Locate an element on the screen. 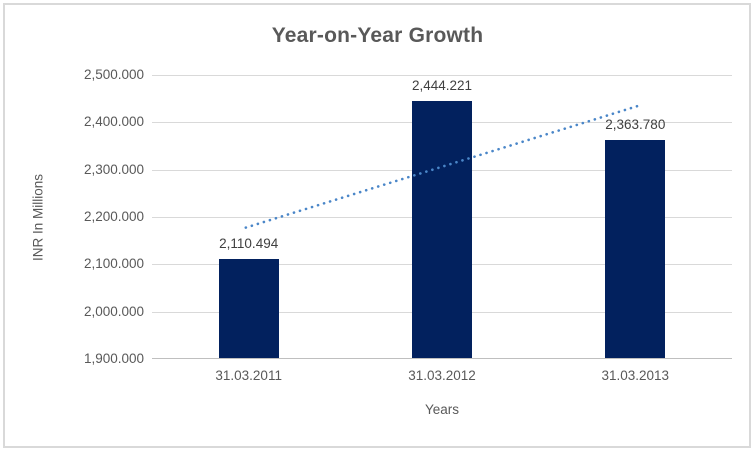 This screenshot has width=755, height=452. x-axis-tick-label: 31.03.2012 is located at coordinates (442, 375).